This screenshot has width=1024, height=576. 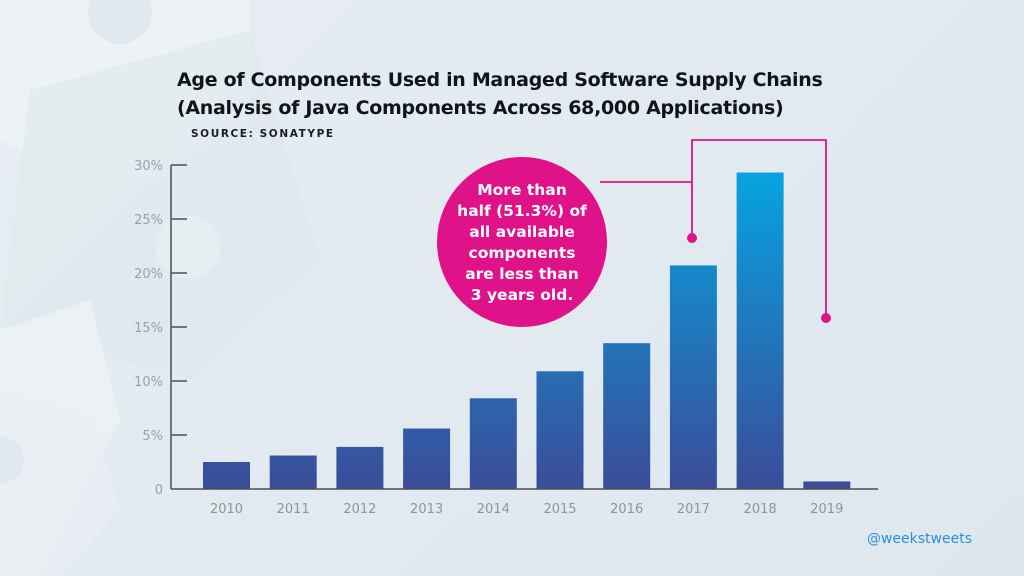 I want to click on y-tick-label: 5%, so click(x=152, y=436).